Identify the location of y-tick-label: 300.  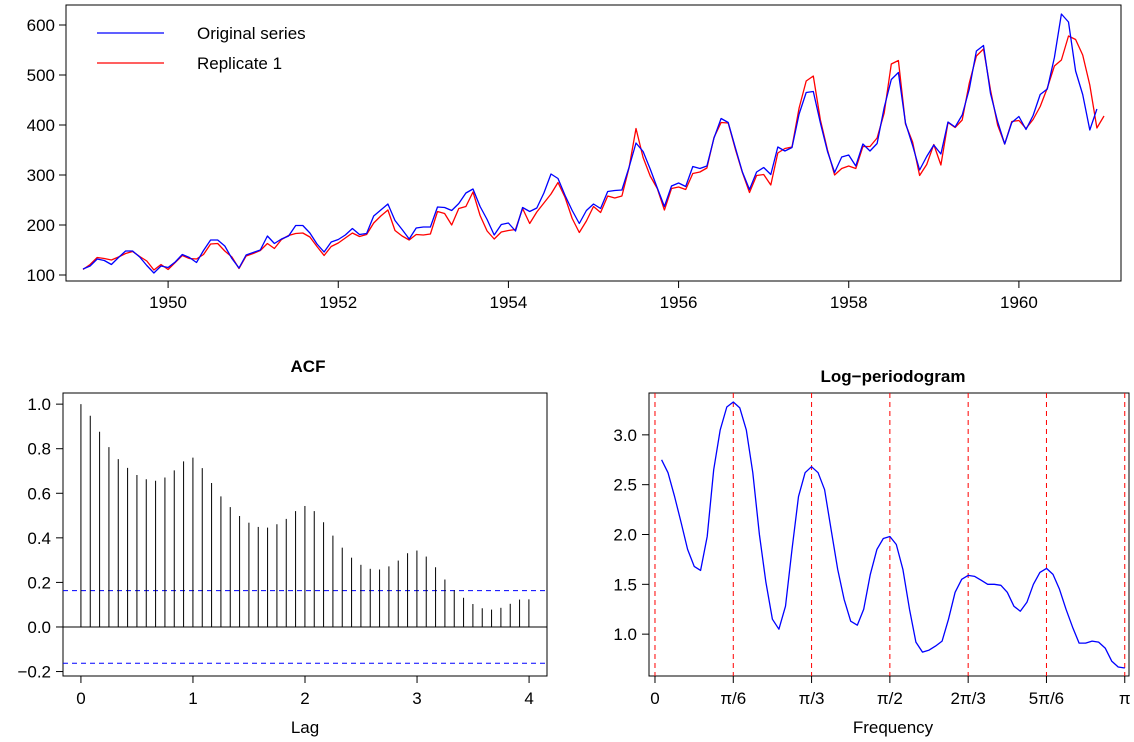
(41, 175).